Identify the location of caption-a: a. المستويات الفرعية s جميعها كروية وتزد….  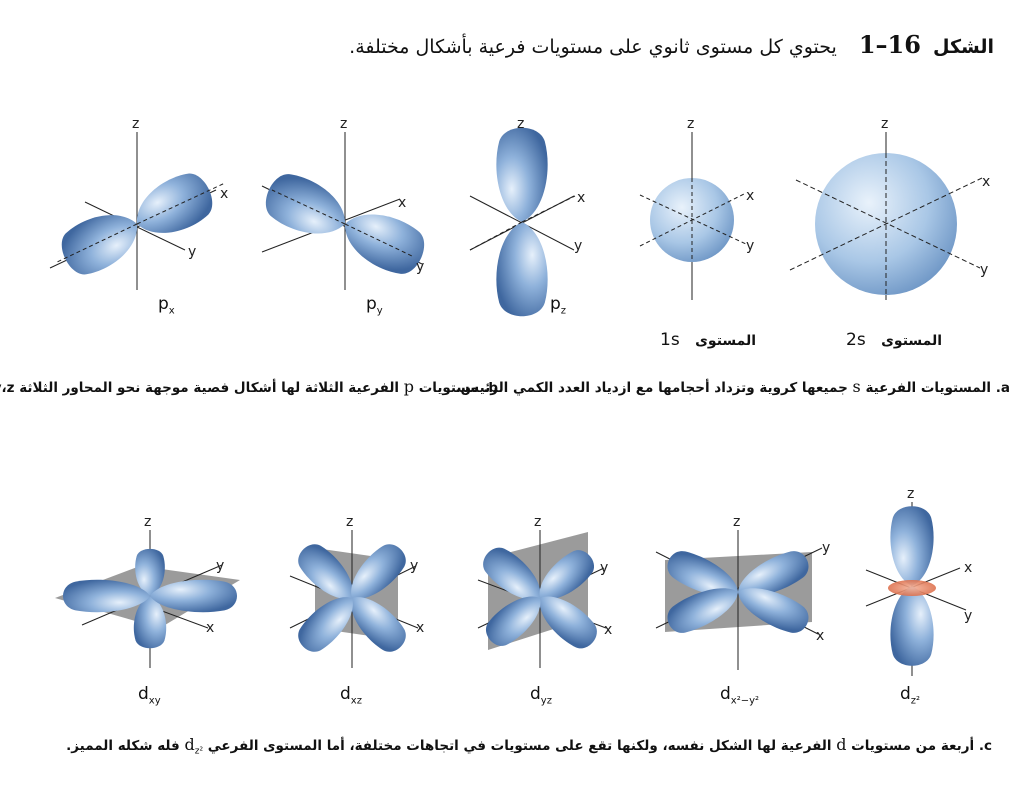
(732, 386).